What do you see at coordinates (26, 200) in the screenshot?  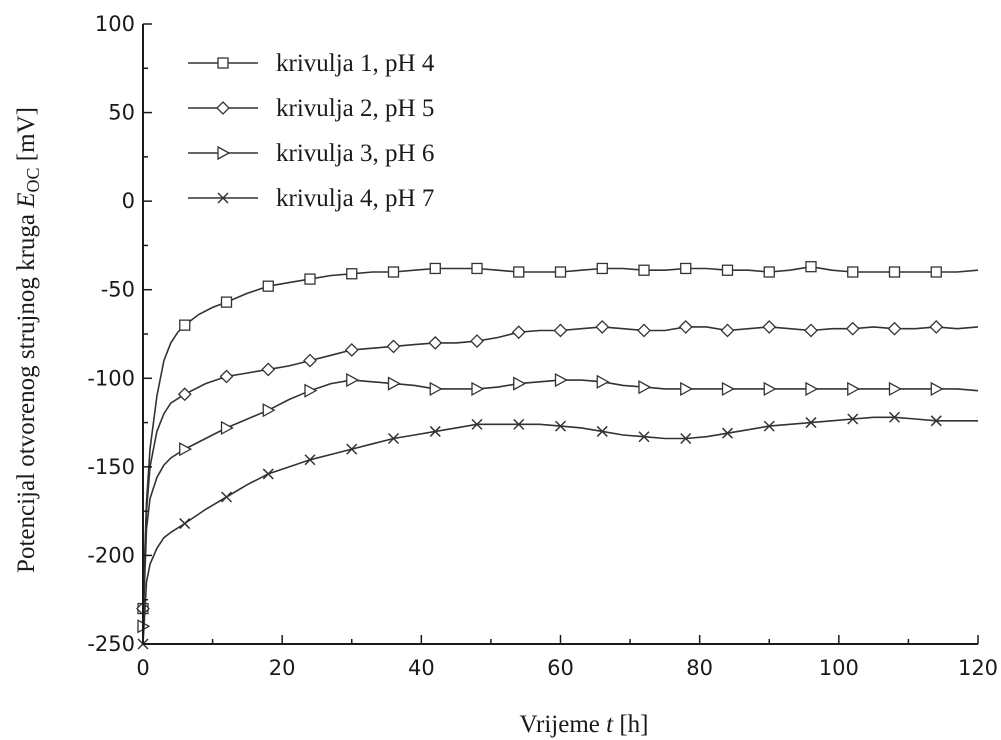 I see `y-axis-title-var: E` at bounding box center [26, 200].